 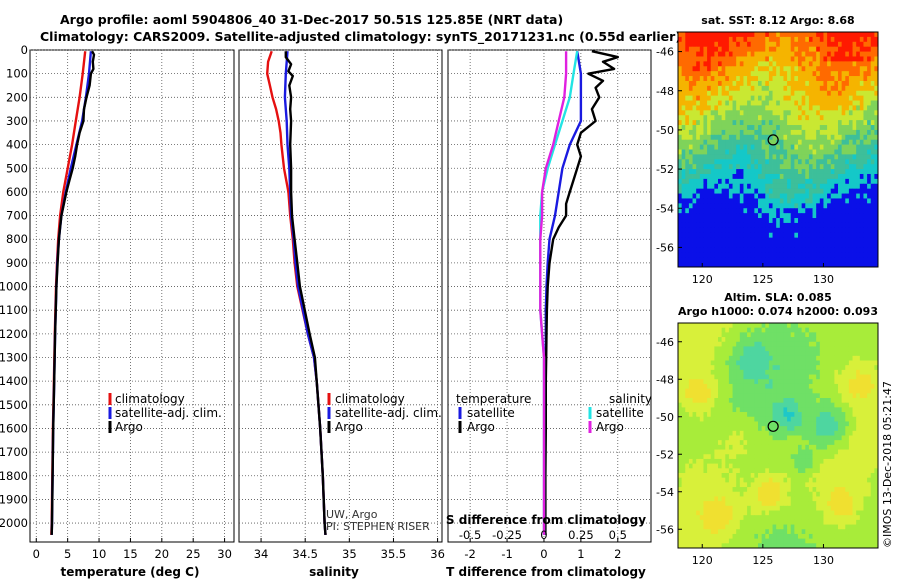 What do you see at coordinates (165, 413) in the screenshot?
I see `temperature-legend: climatology satellite-adj. clim. Argo` at bounding box center [165, 413].